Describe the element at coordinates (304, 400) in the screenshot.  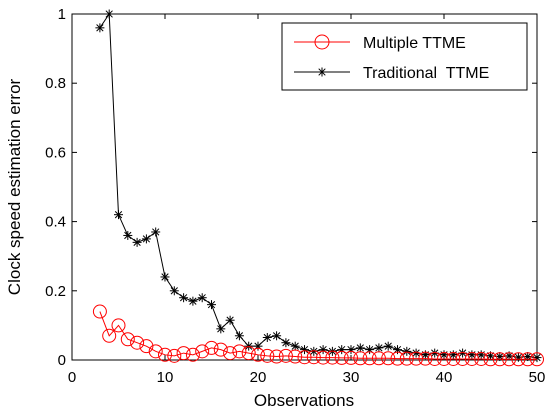
I see `x-axis-title: Observations` at that location.